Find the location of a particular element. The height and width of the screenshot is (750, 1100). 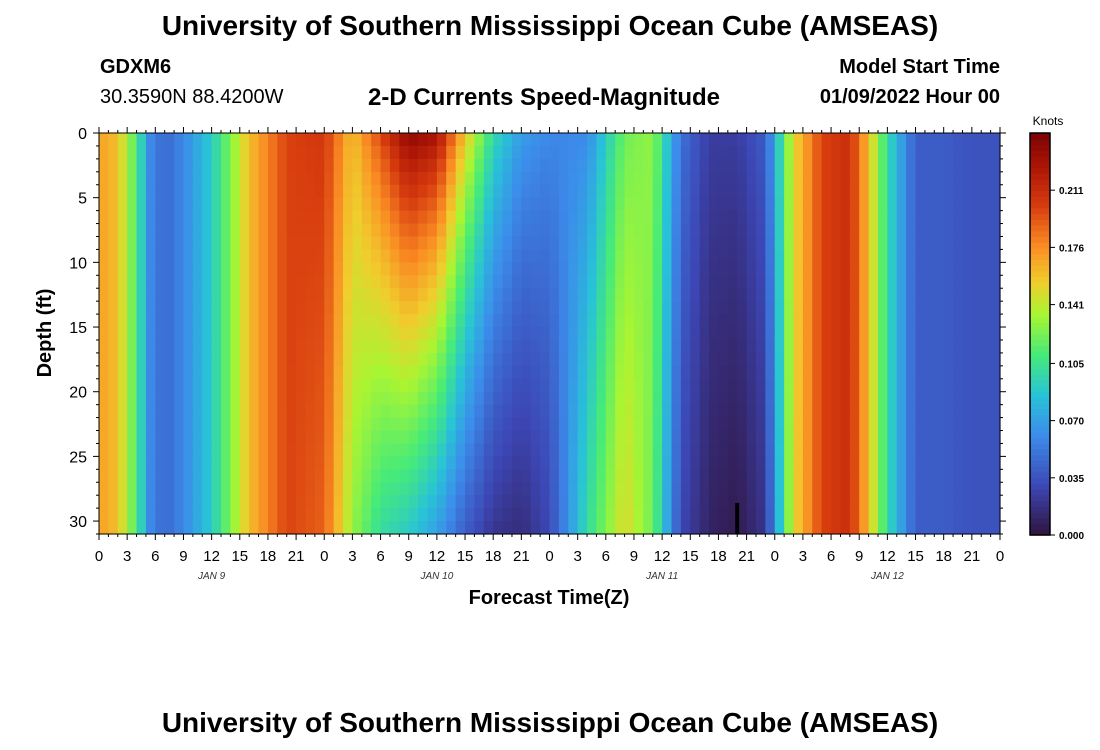

model-start-label: Model Start Time is located at coordinates (919, 67).